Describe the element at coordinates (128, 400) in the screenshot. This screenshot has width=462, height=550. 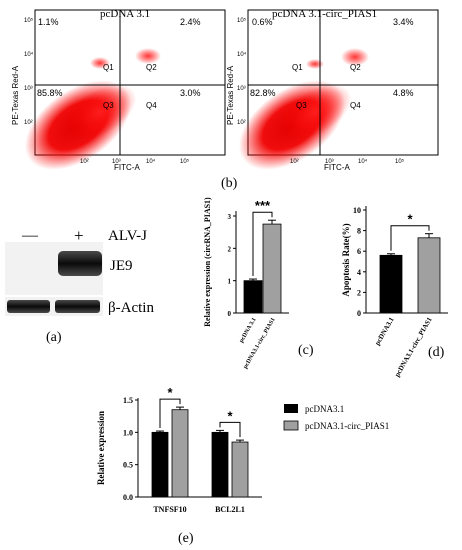
I see `chart-e-ytick-label-3: 1.5` at that location.